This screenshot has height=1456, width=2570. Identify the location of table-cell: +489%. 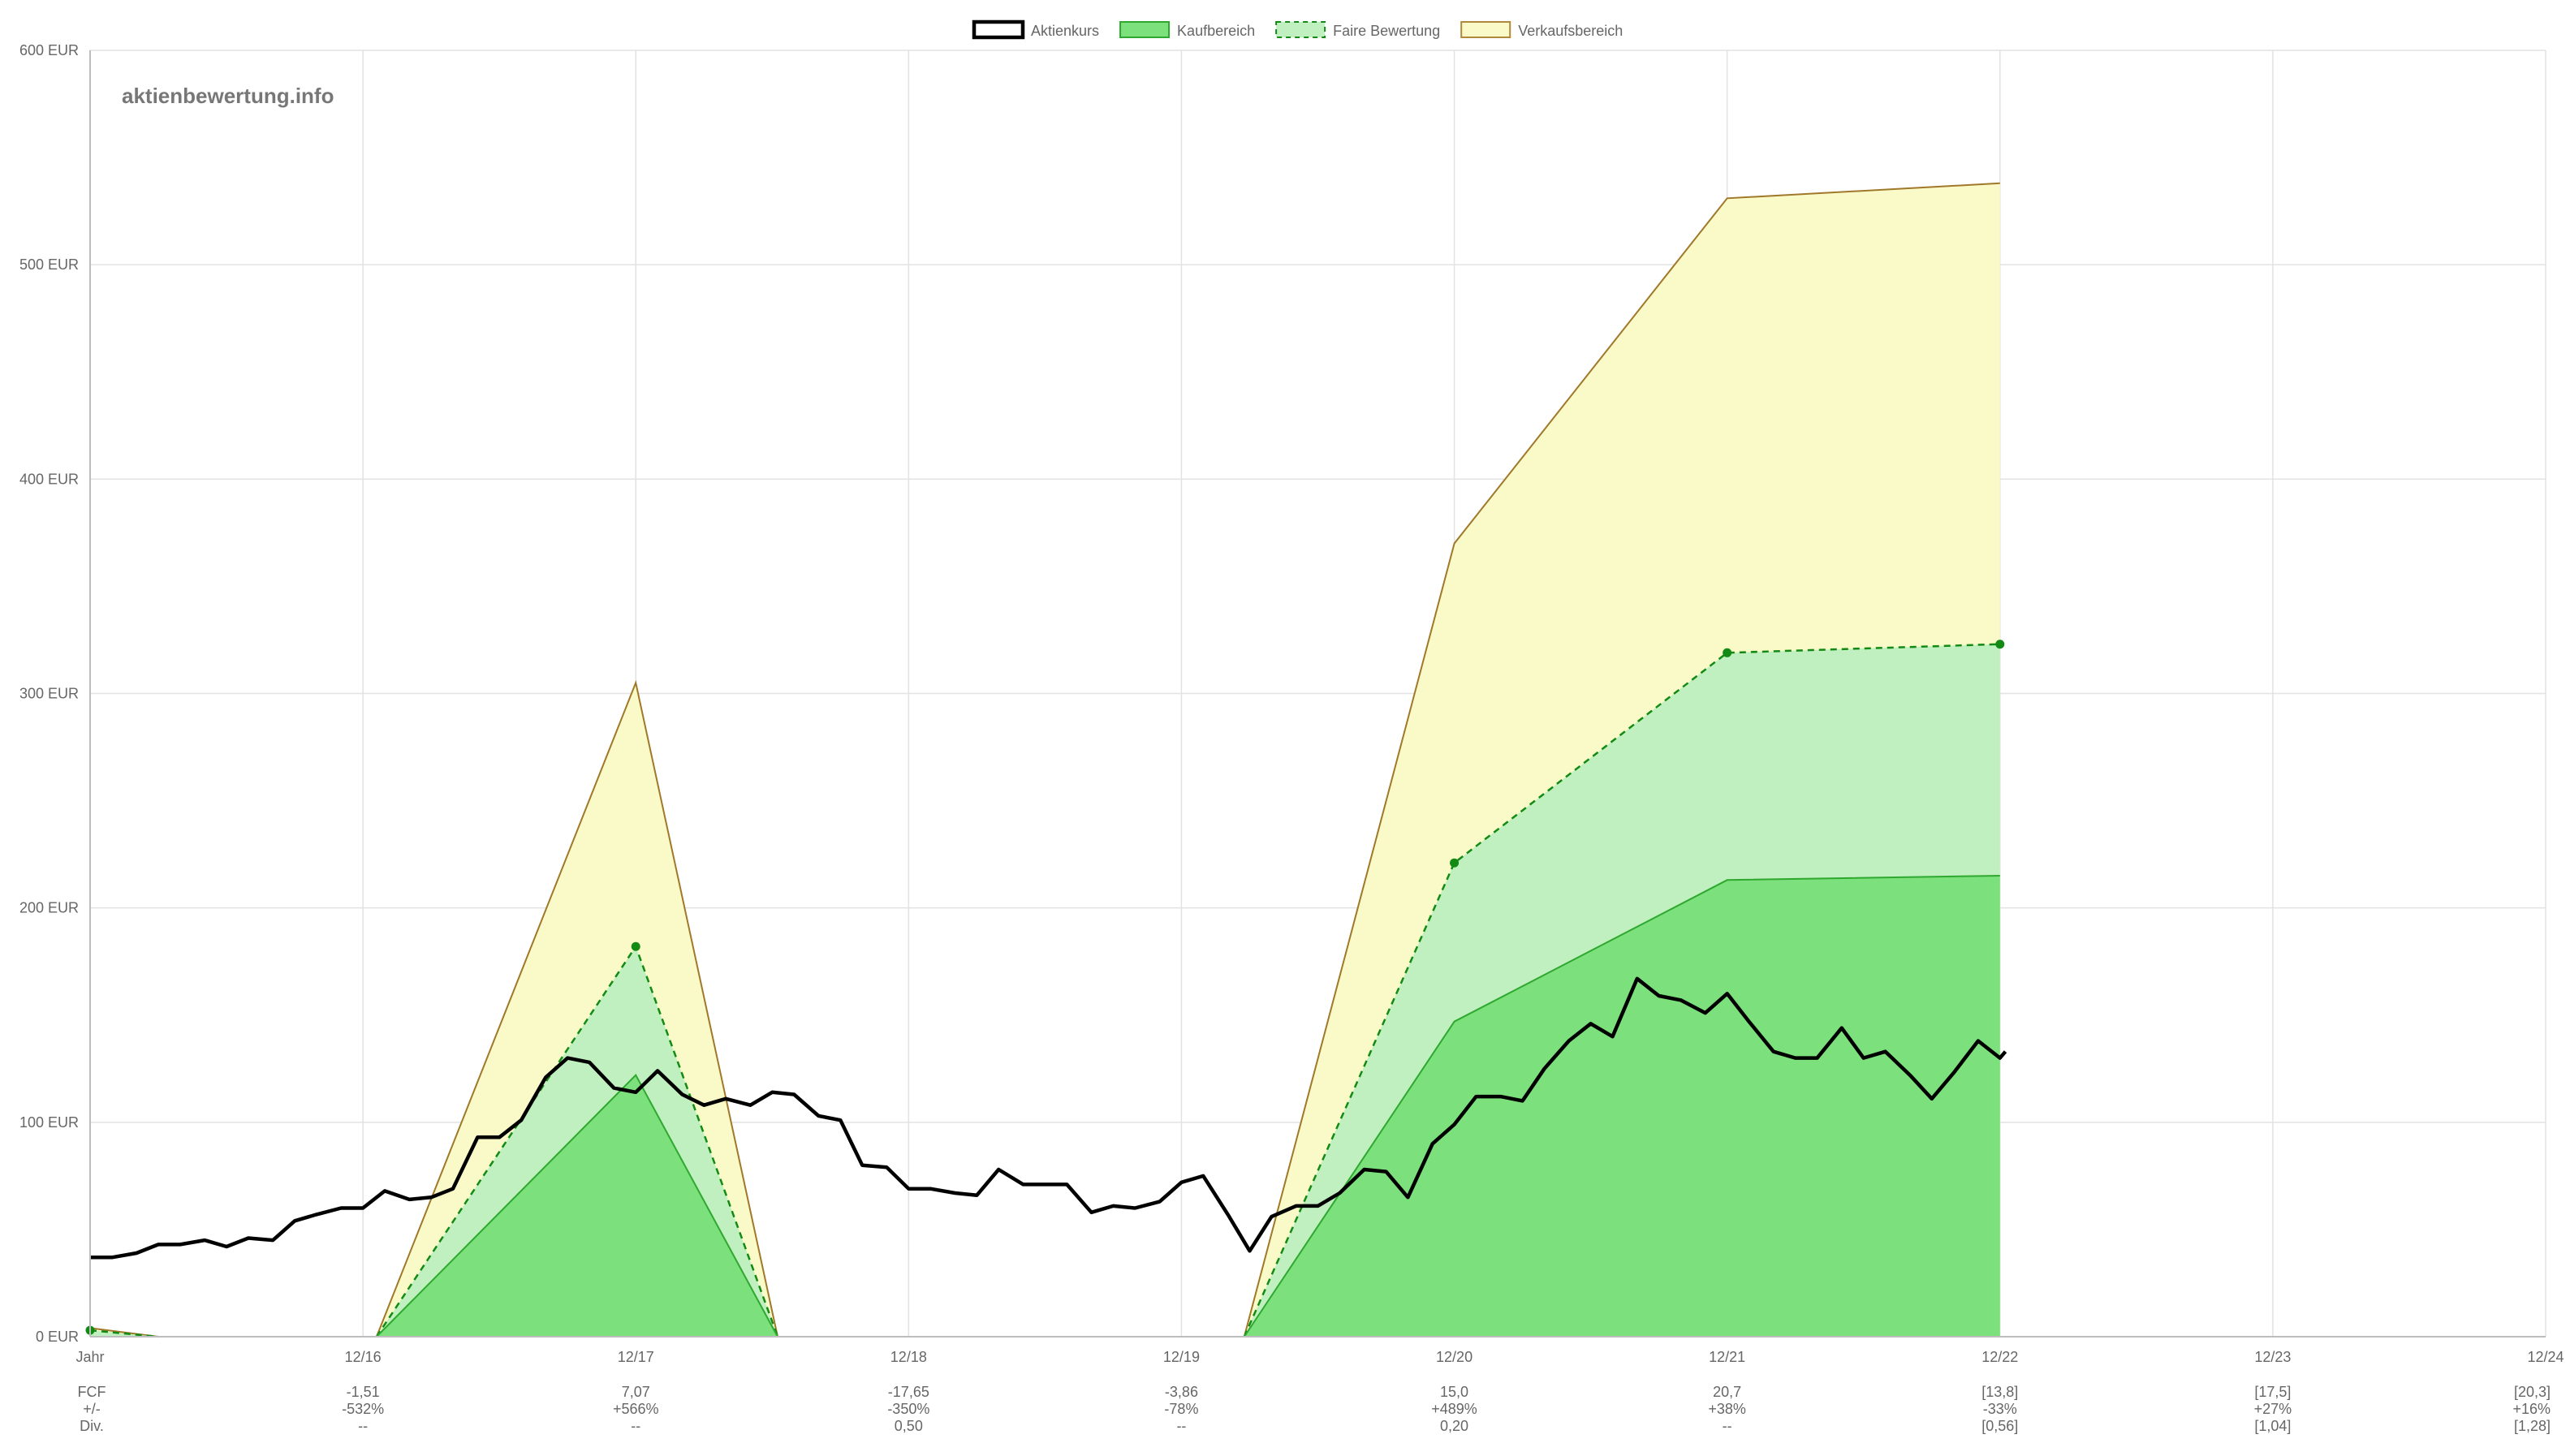
(1454, 1409).